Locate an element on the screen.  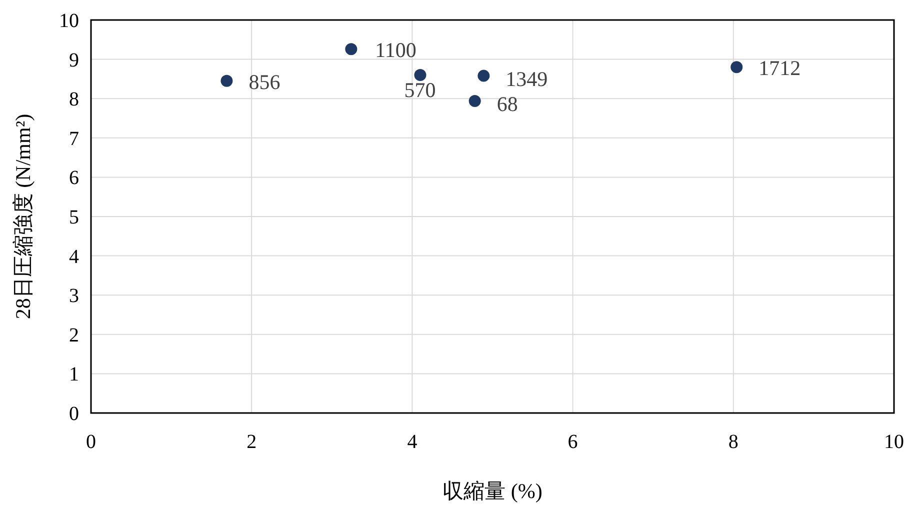
annotation: 570 is located at coordinates (420, 90).